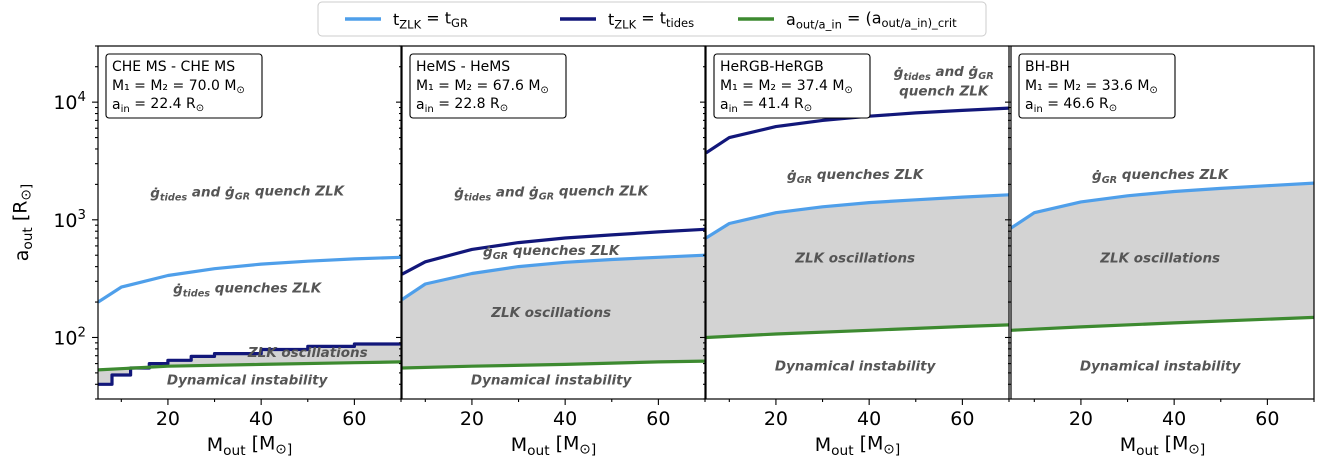 This screenshot has height=464, width=1330. I want to click on region-label: ġtides​ quenches ZLK, so click(248, 290).